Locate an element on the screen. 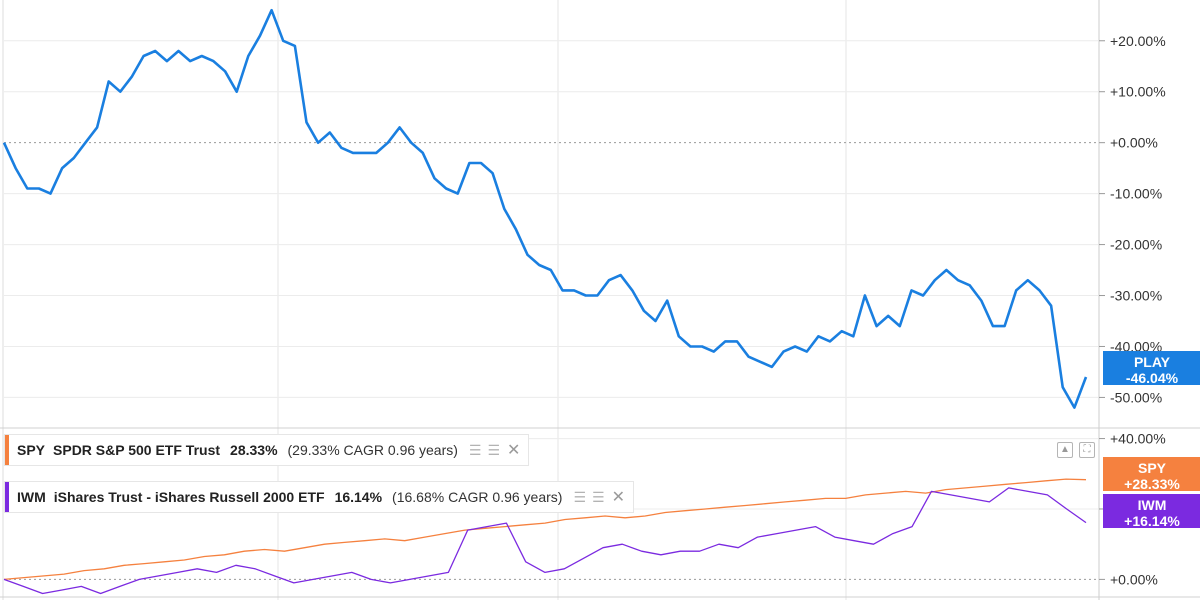  y-tick-label: +40.00% is located at coordinates (1138, 439).